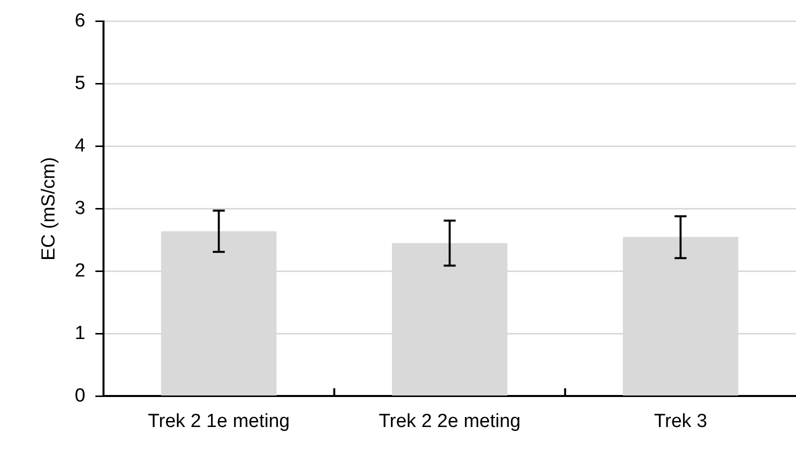 The image size is (796, 453). I want to click on y-tick-label: 2, so click(80, 271).